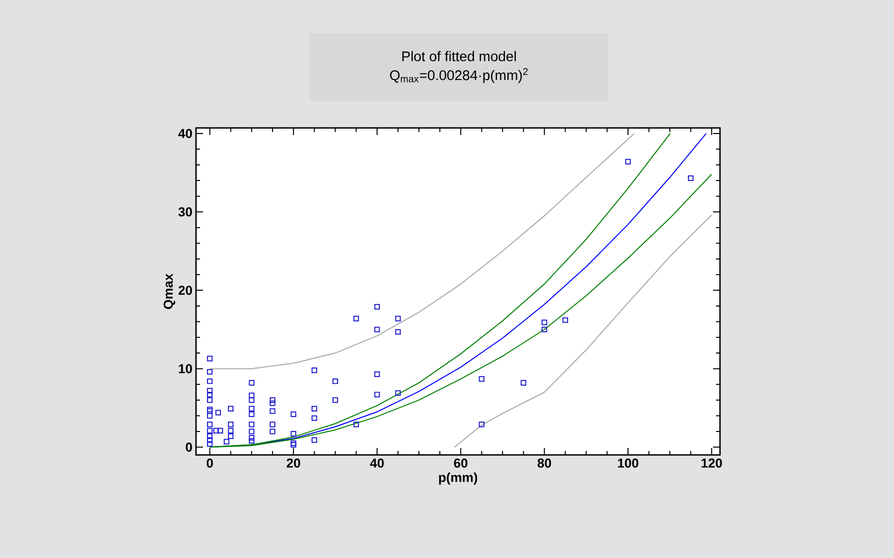 The width and height of the screenshot is (894, 558). What do you see at coordinates (185, 211) in the screenshot?
I see `y-tick-label: 30` at bounding box center [185, 211].